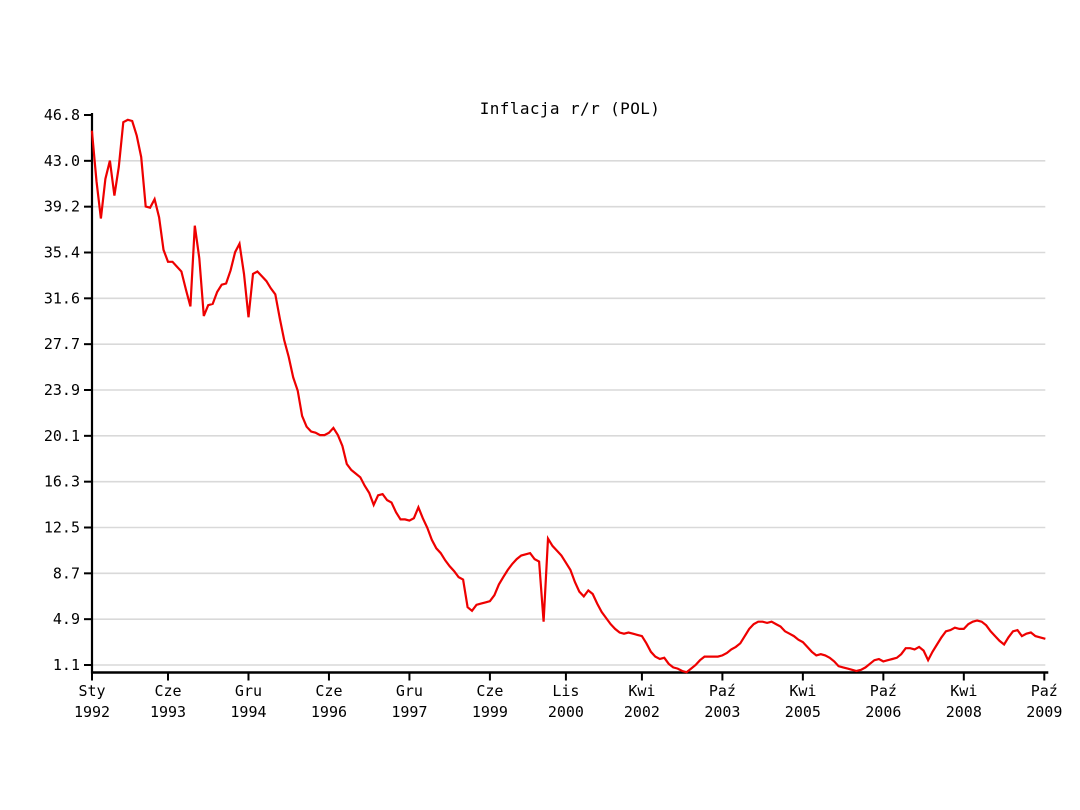 The width and height of the screenshot is (1080, 810). I want to click on x-tick-year-label: 2009, so click(1044, 712).